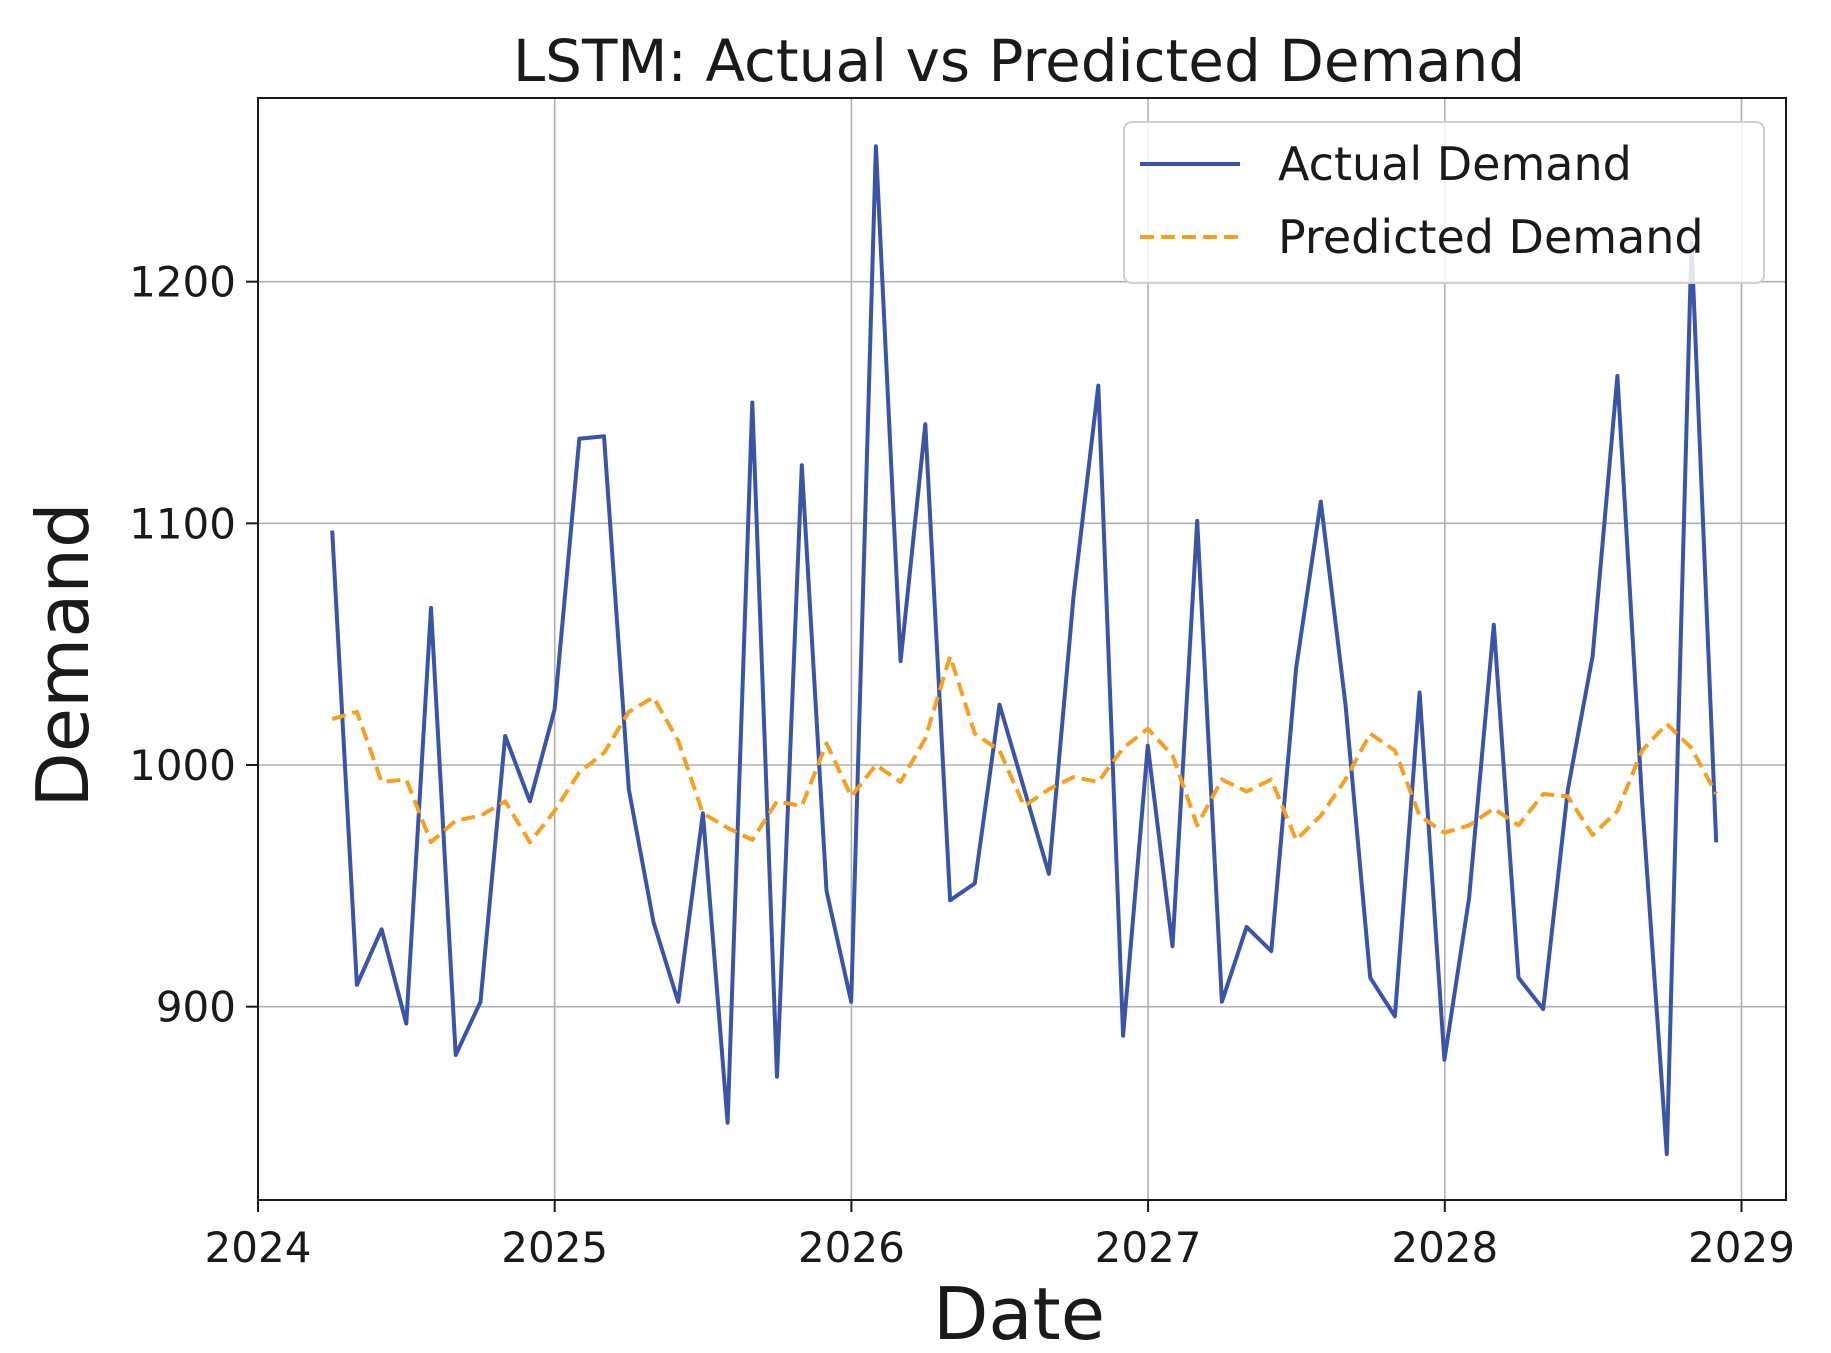  What do you see at coordinates (182, 765) in the screenshot?
I see `y-tick-label: 1000` at bounding box center [182, 765].